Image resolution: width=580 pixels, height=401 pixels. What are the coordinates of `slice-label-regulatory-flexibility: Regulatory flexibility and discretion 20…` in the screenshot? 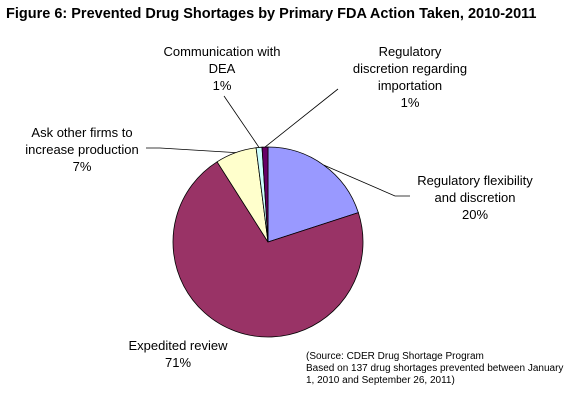 It's located at (475, 197).